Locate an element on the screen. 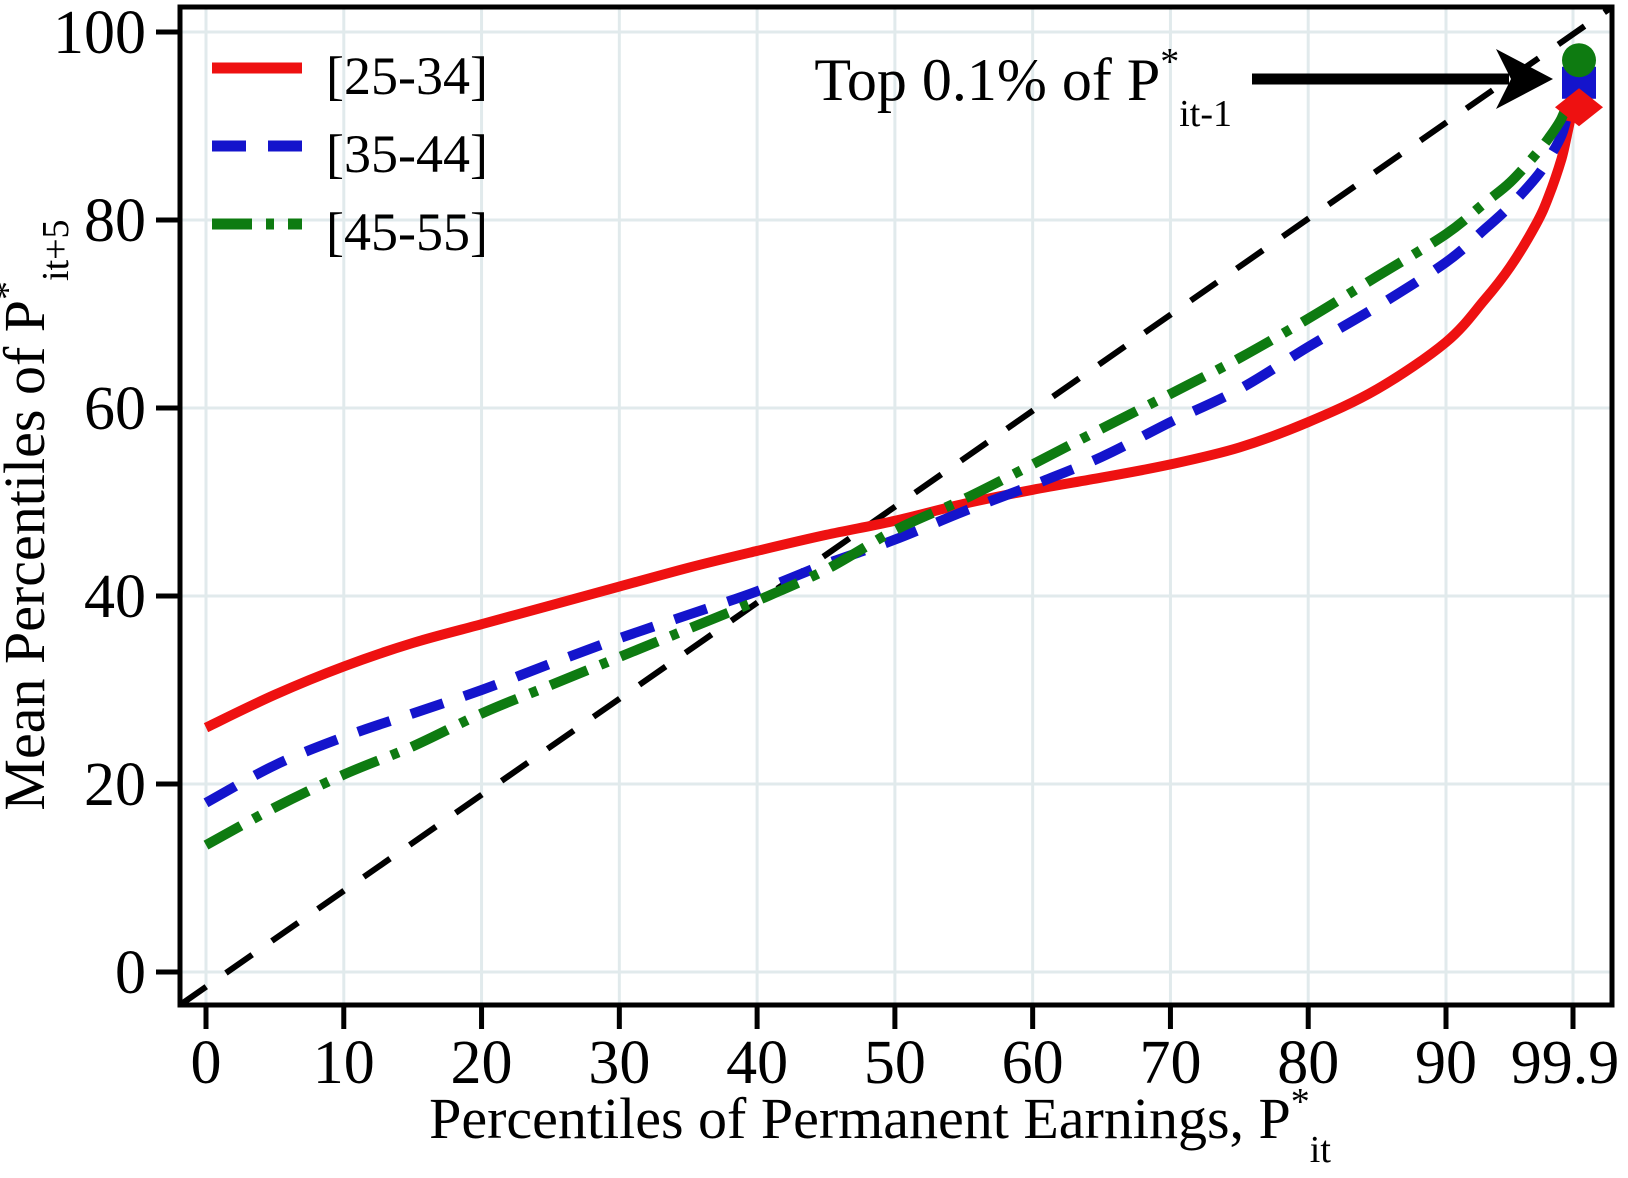 Image resolution: width=1628 pixels, height=1178 pixels. x-tick-label: 70 is located at coordinates (1170, 1063).